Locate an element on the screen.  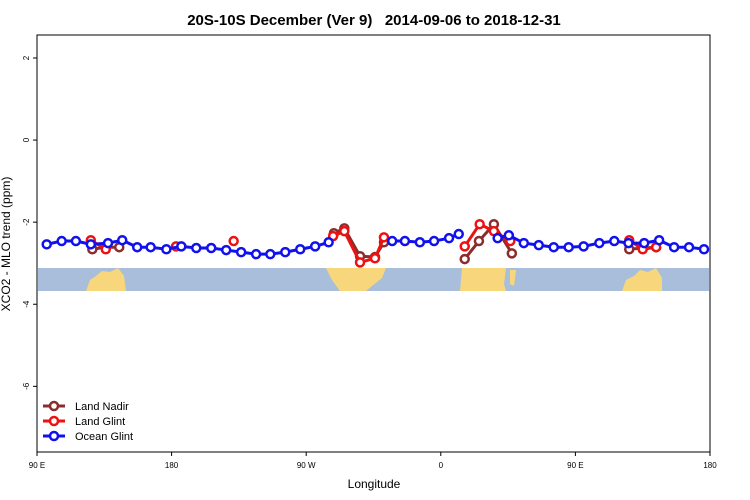
legend: Land Nadir Land Glint Ocean Glint is located at coordinates (88, 421).